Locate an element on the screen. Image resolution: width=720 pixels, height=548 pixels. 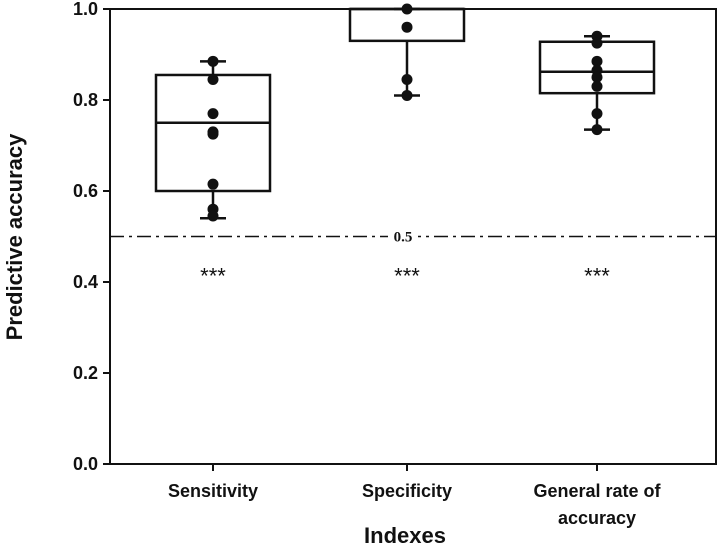
x-tick-label: Sensitivity is located at coordinates (213, 491).